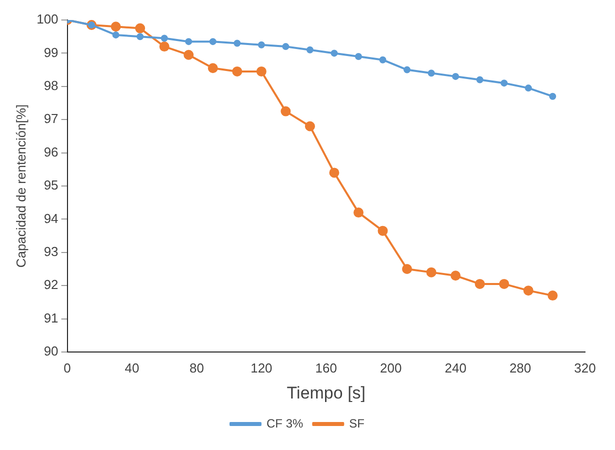  Describe the element at coordinates (391, 368) in the screenshot. I see `x-tick-label: 200` at that location.